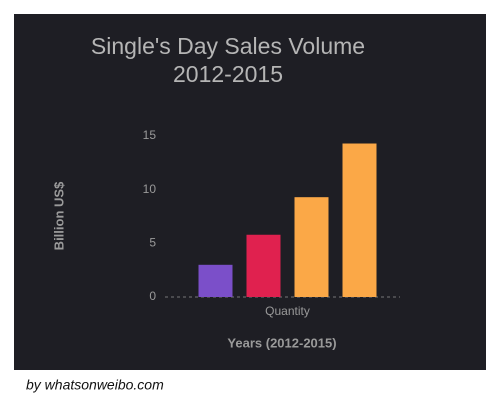 The image size is (500, 411). I want to click on chart-title: 2012-2015, so click(228, 74).